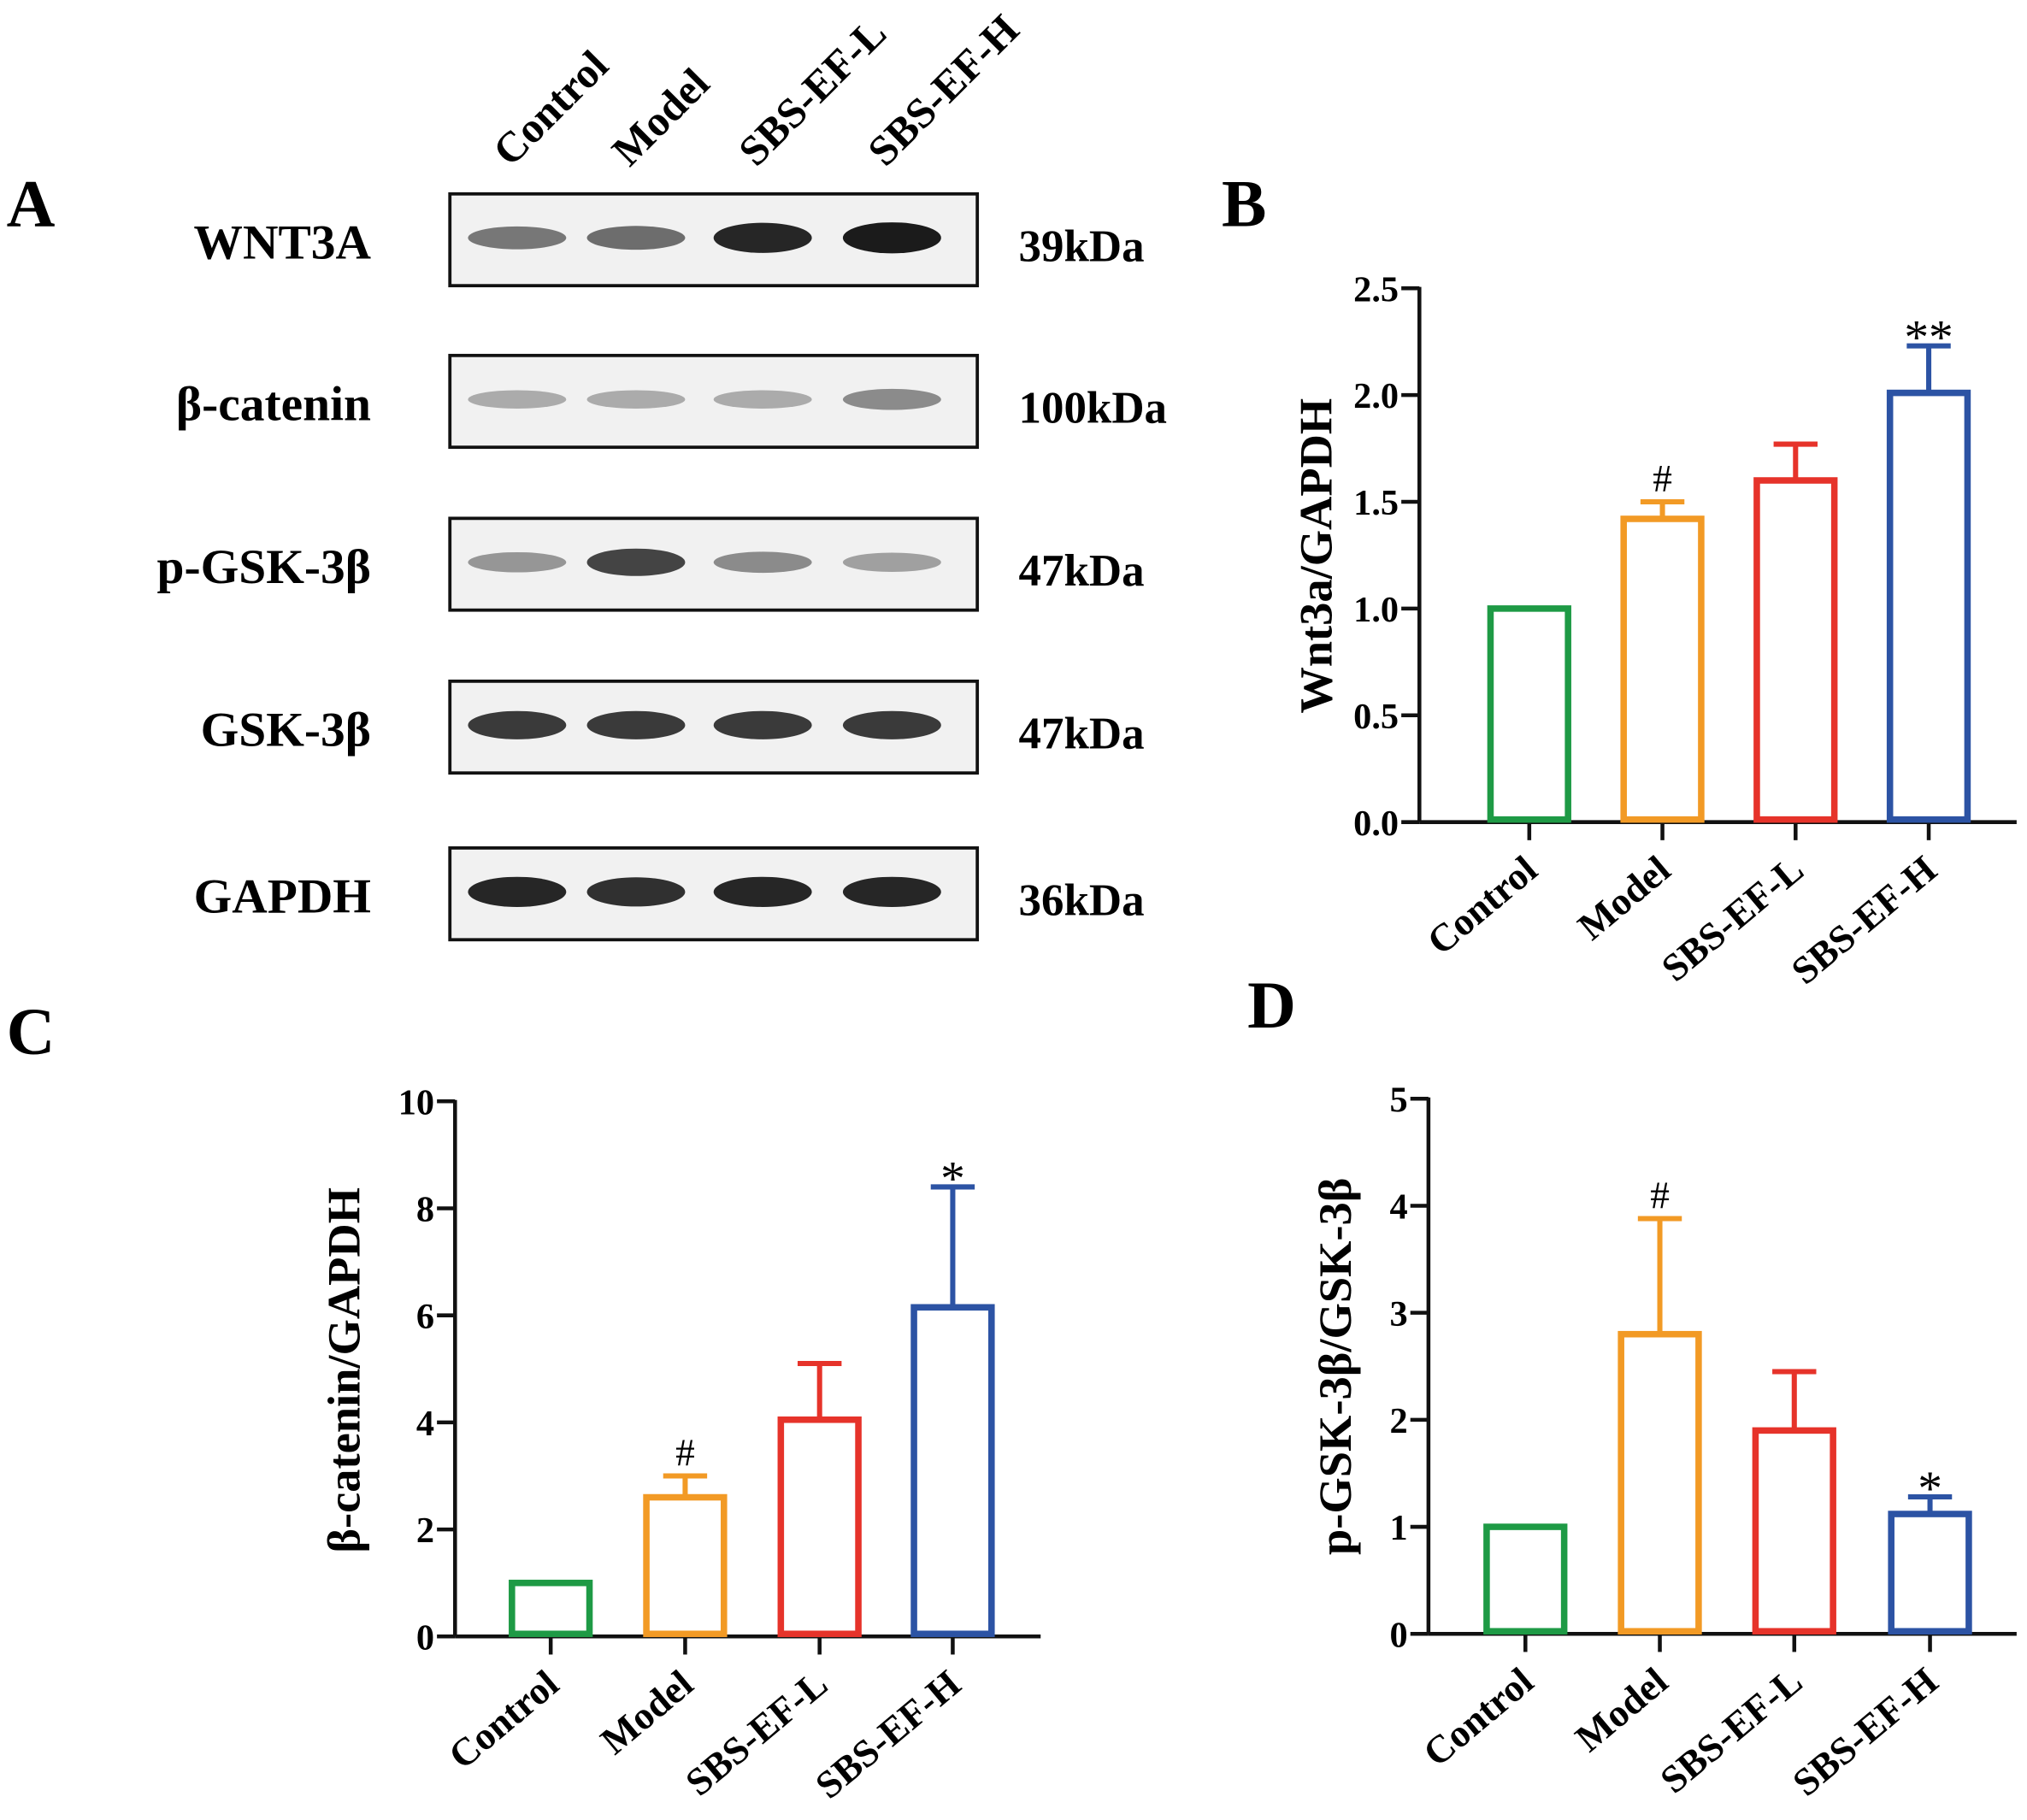 The width and height of the screenshot is (2027, 1820). What do you see at coordinates (1272, 1006) in the screenshot?
I see `panel-letter-d: D` at bounding box center [1272, 1006].